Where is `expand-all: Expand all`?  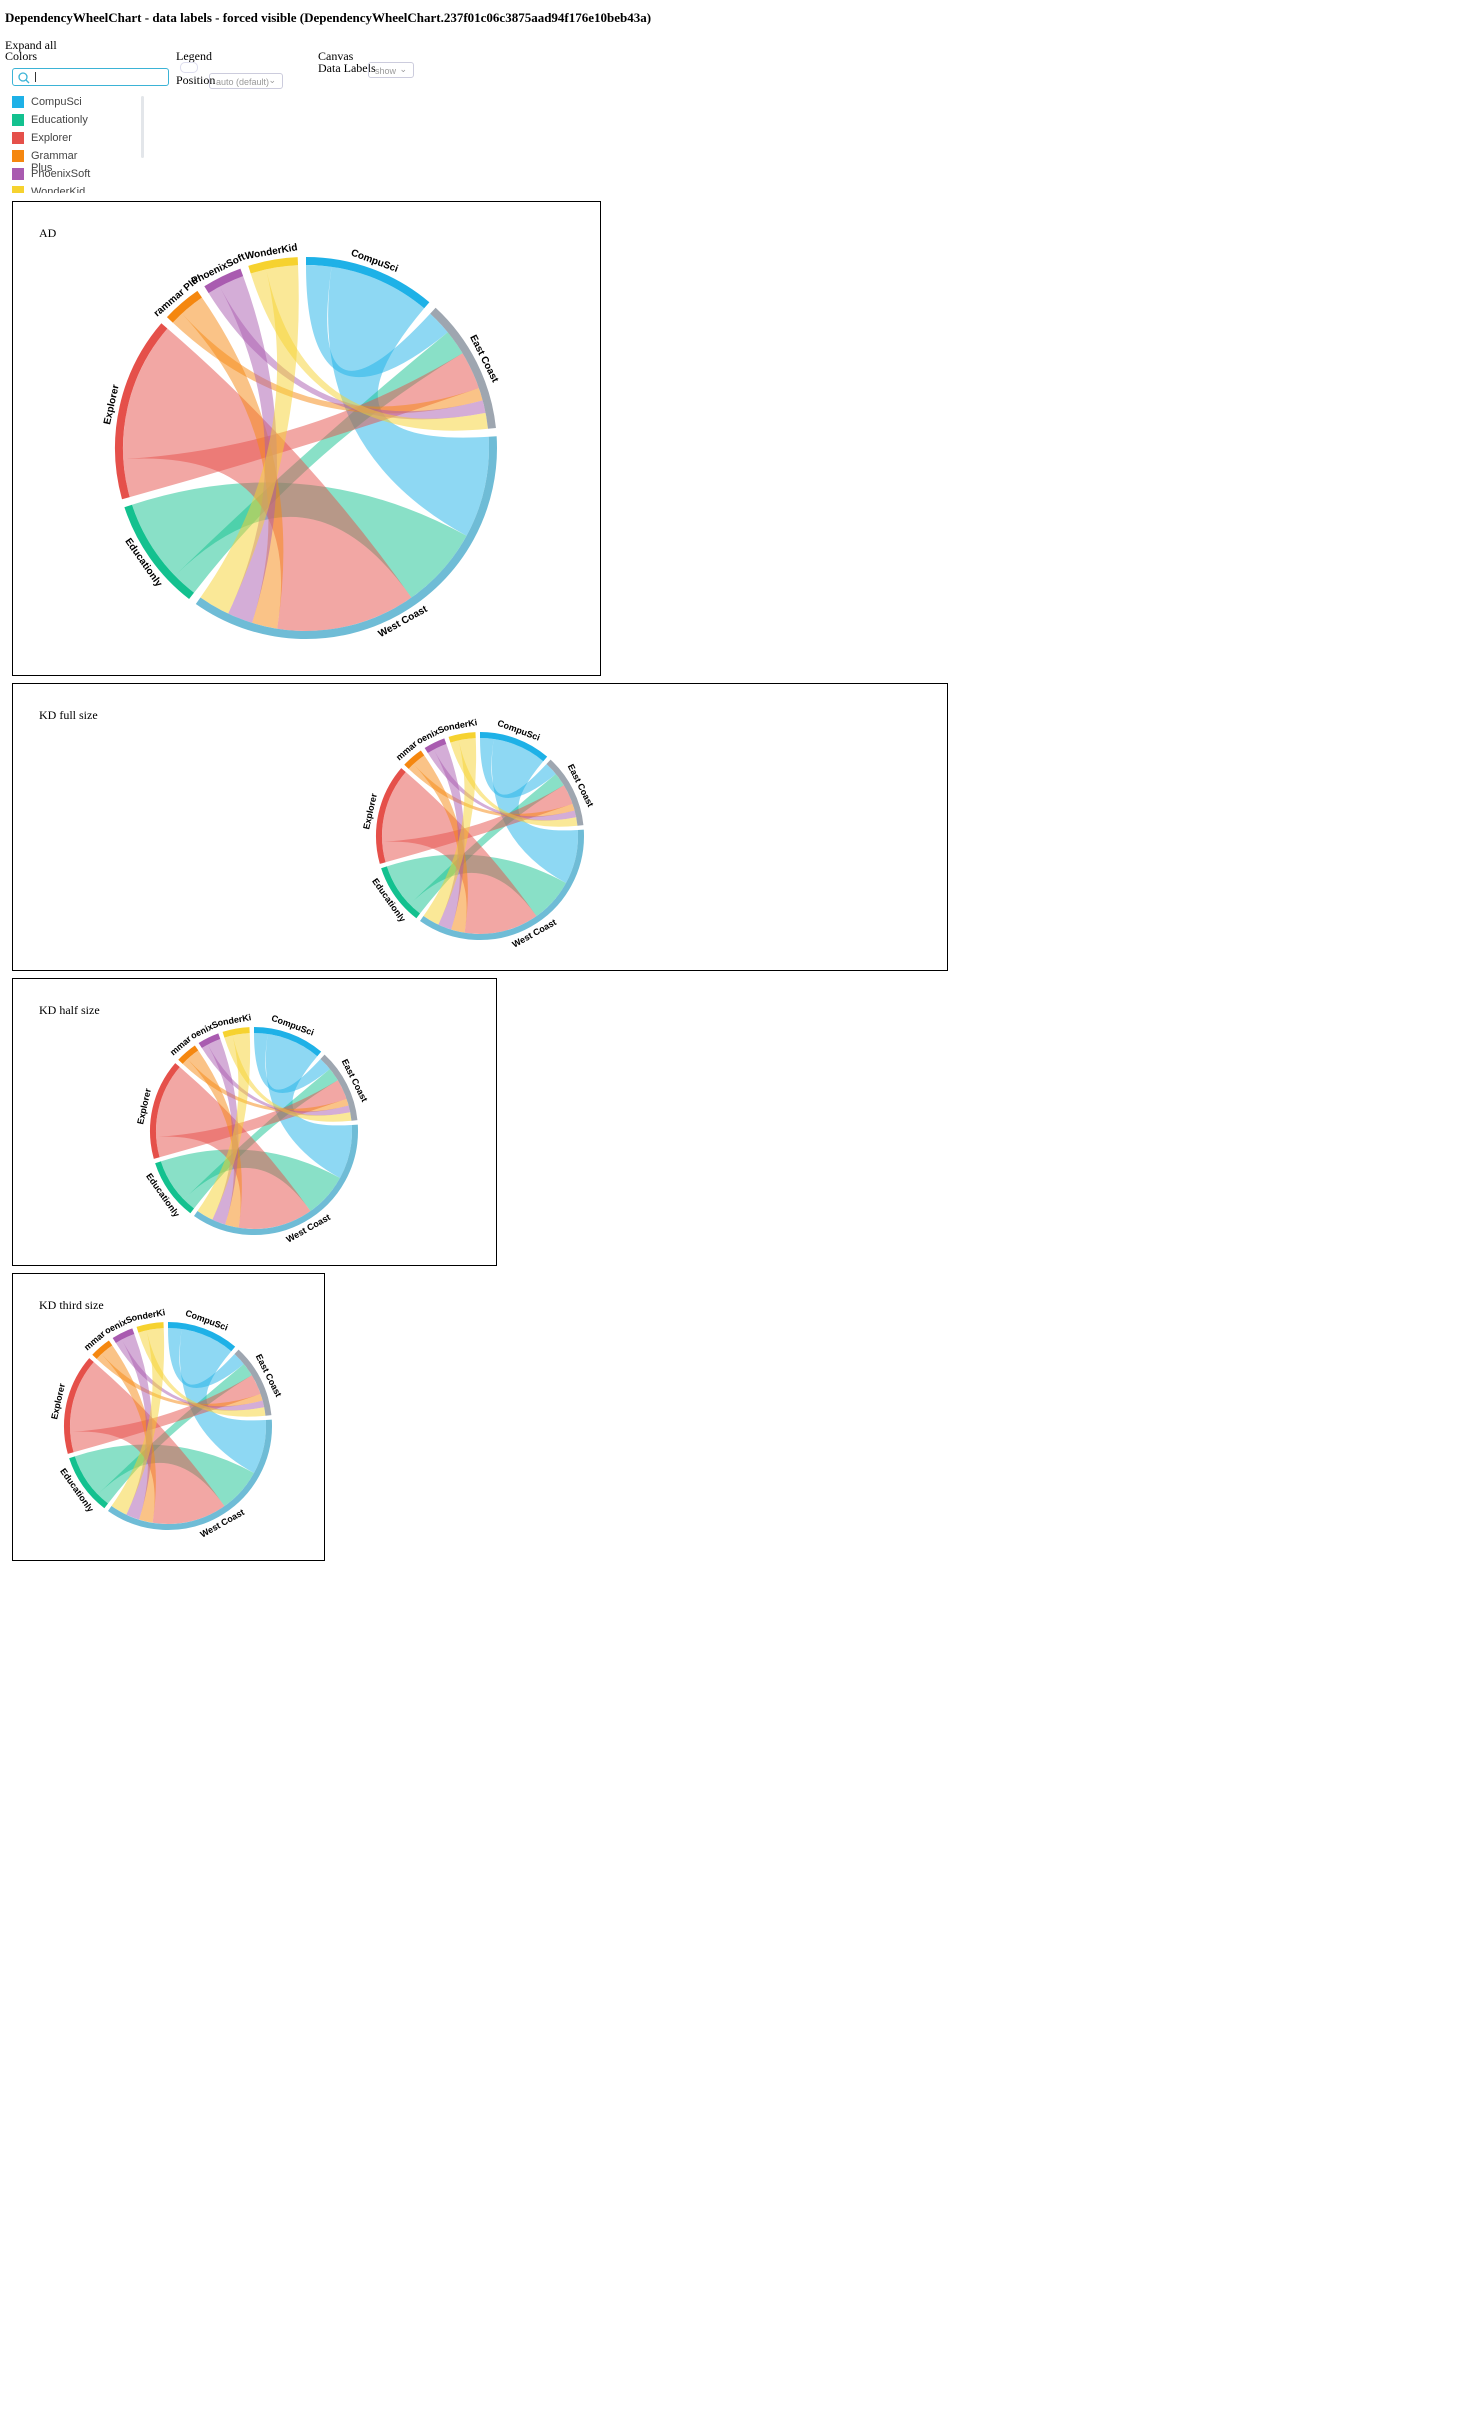
expand-all: Expand all is located at coordinates (31, 45).